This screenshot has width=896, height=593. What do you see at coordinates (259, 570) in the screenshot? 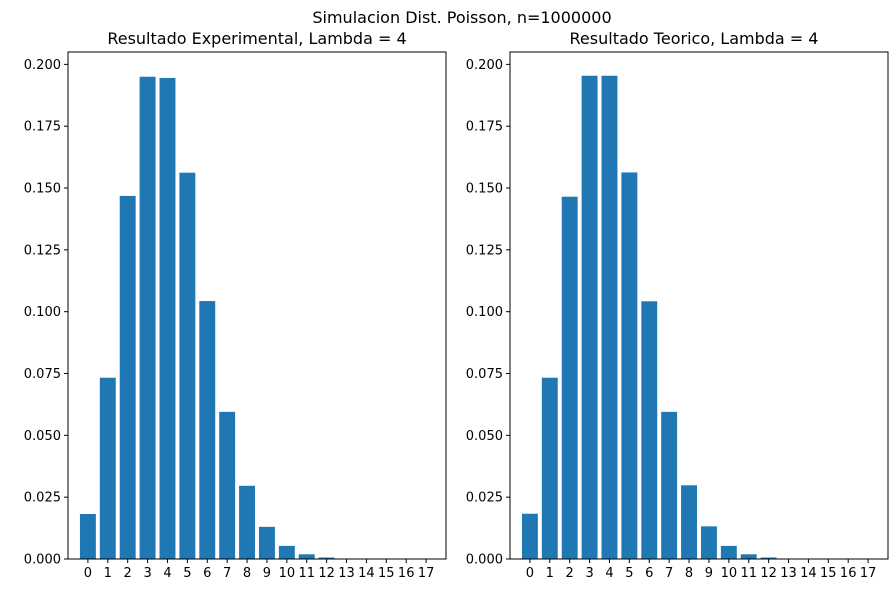
I see `x-axis-experimental: 0 1 2 3 4 5 6 7 8 9 10 11 12 13 14 15 16 17` at bounding box center [259, 570].